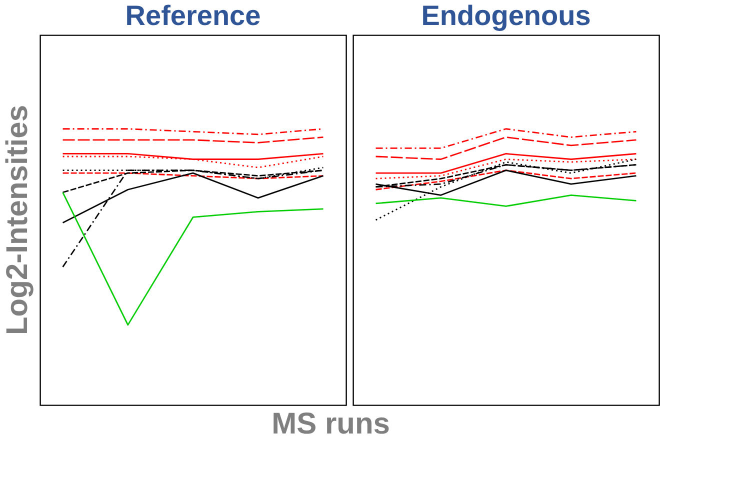  What do you see at coordinates (17, 220) in the screenshot?
I see `y-axis-title: Log2-Intensities` at bounding box center [17, 220].